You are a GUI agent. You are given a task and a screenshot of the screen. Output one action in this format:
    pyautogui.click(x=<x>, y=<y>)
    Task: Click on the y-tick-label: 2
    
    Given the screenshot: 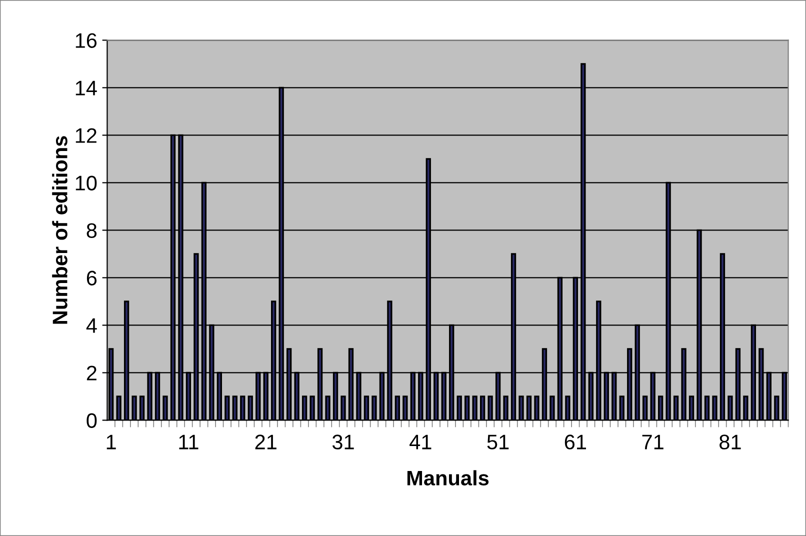 What is the action you would take?
    pyautogui.click(x=91, y=373)
    